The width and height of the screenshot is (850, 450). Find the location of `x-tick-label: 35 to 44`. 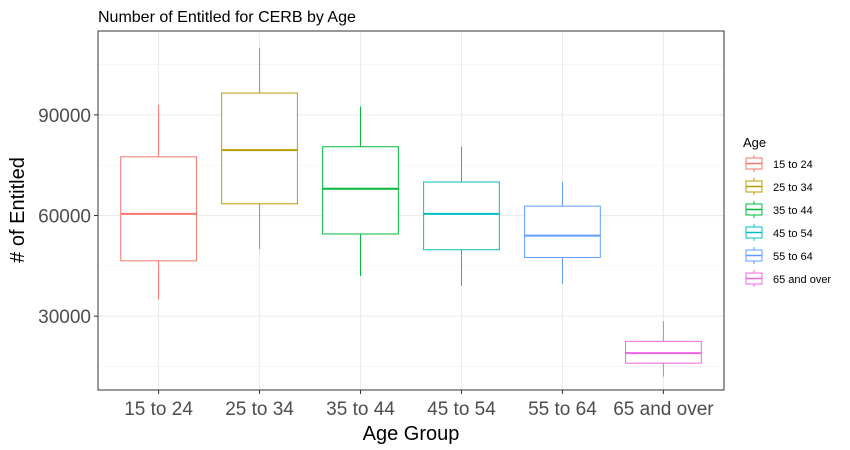

x-tick-label: 35 to 44 is located at coordinates (360, 409).